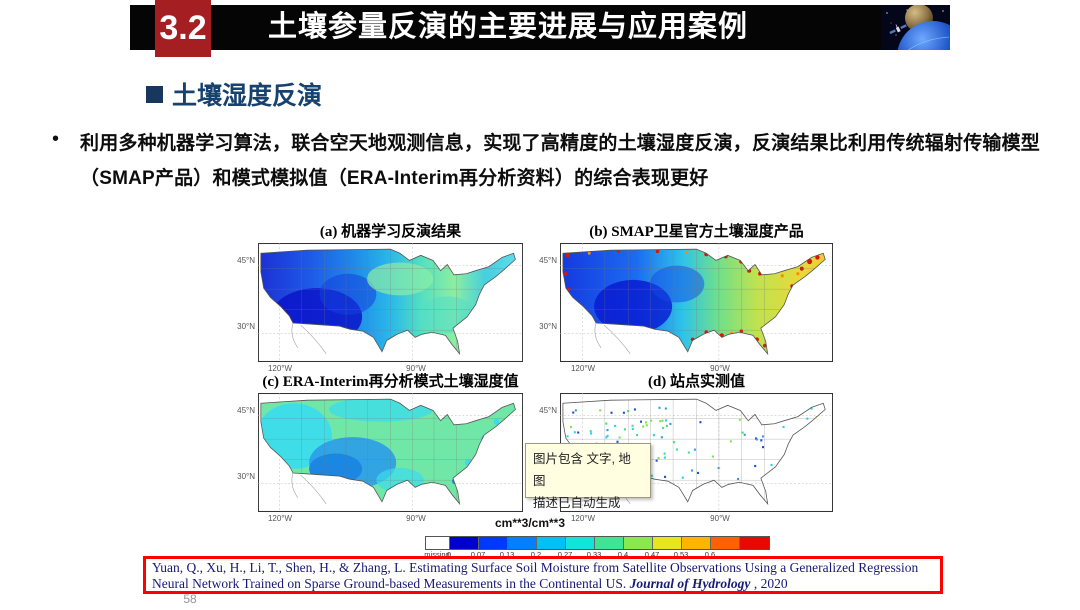 The image size is (1080, 610). I want to click on earth-satellite-image, so click(915, 27).